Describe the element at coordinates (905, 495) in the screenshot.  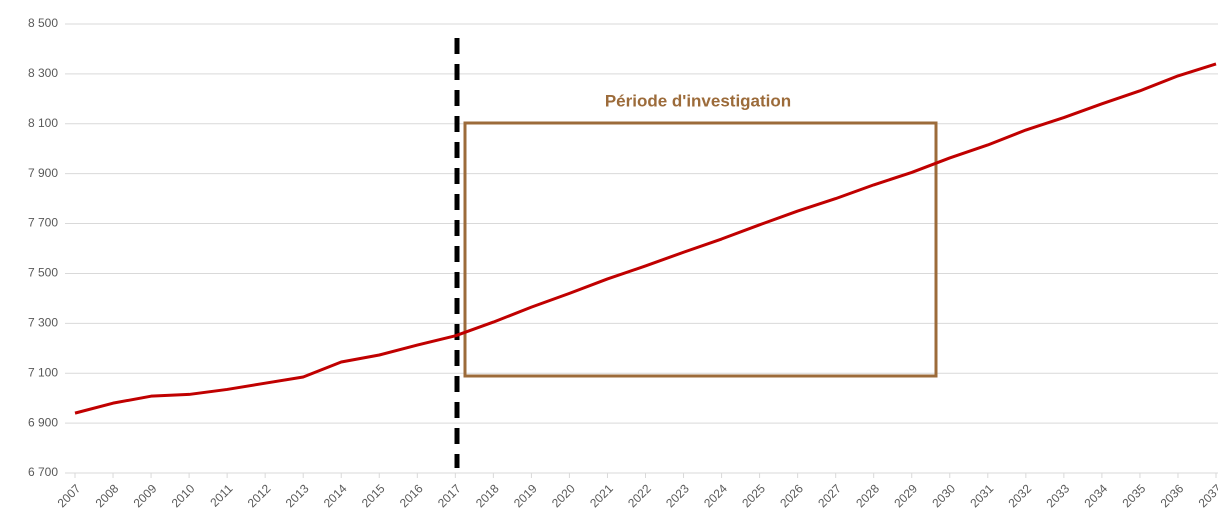
I see `x-tick-label: 2029` at that location.